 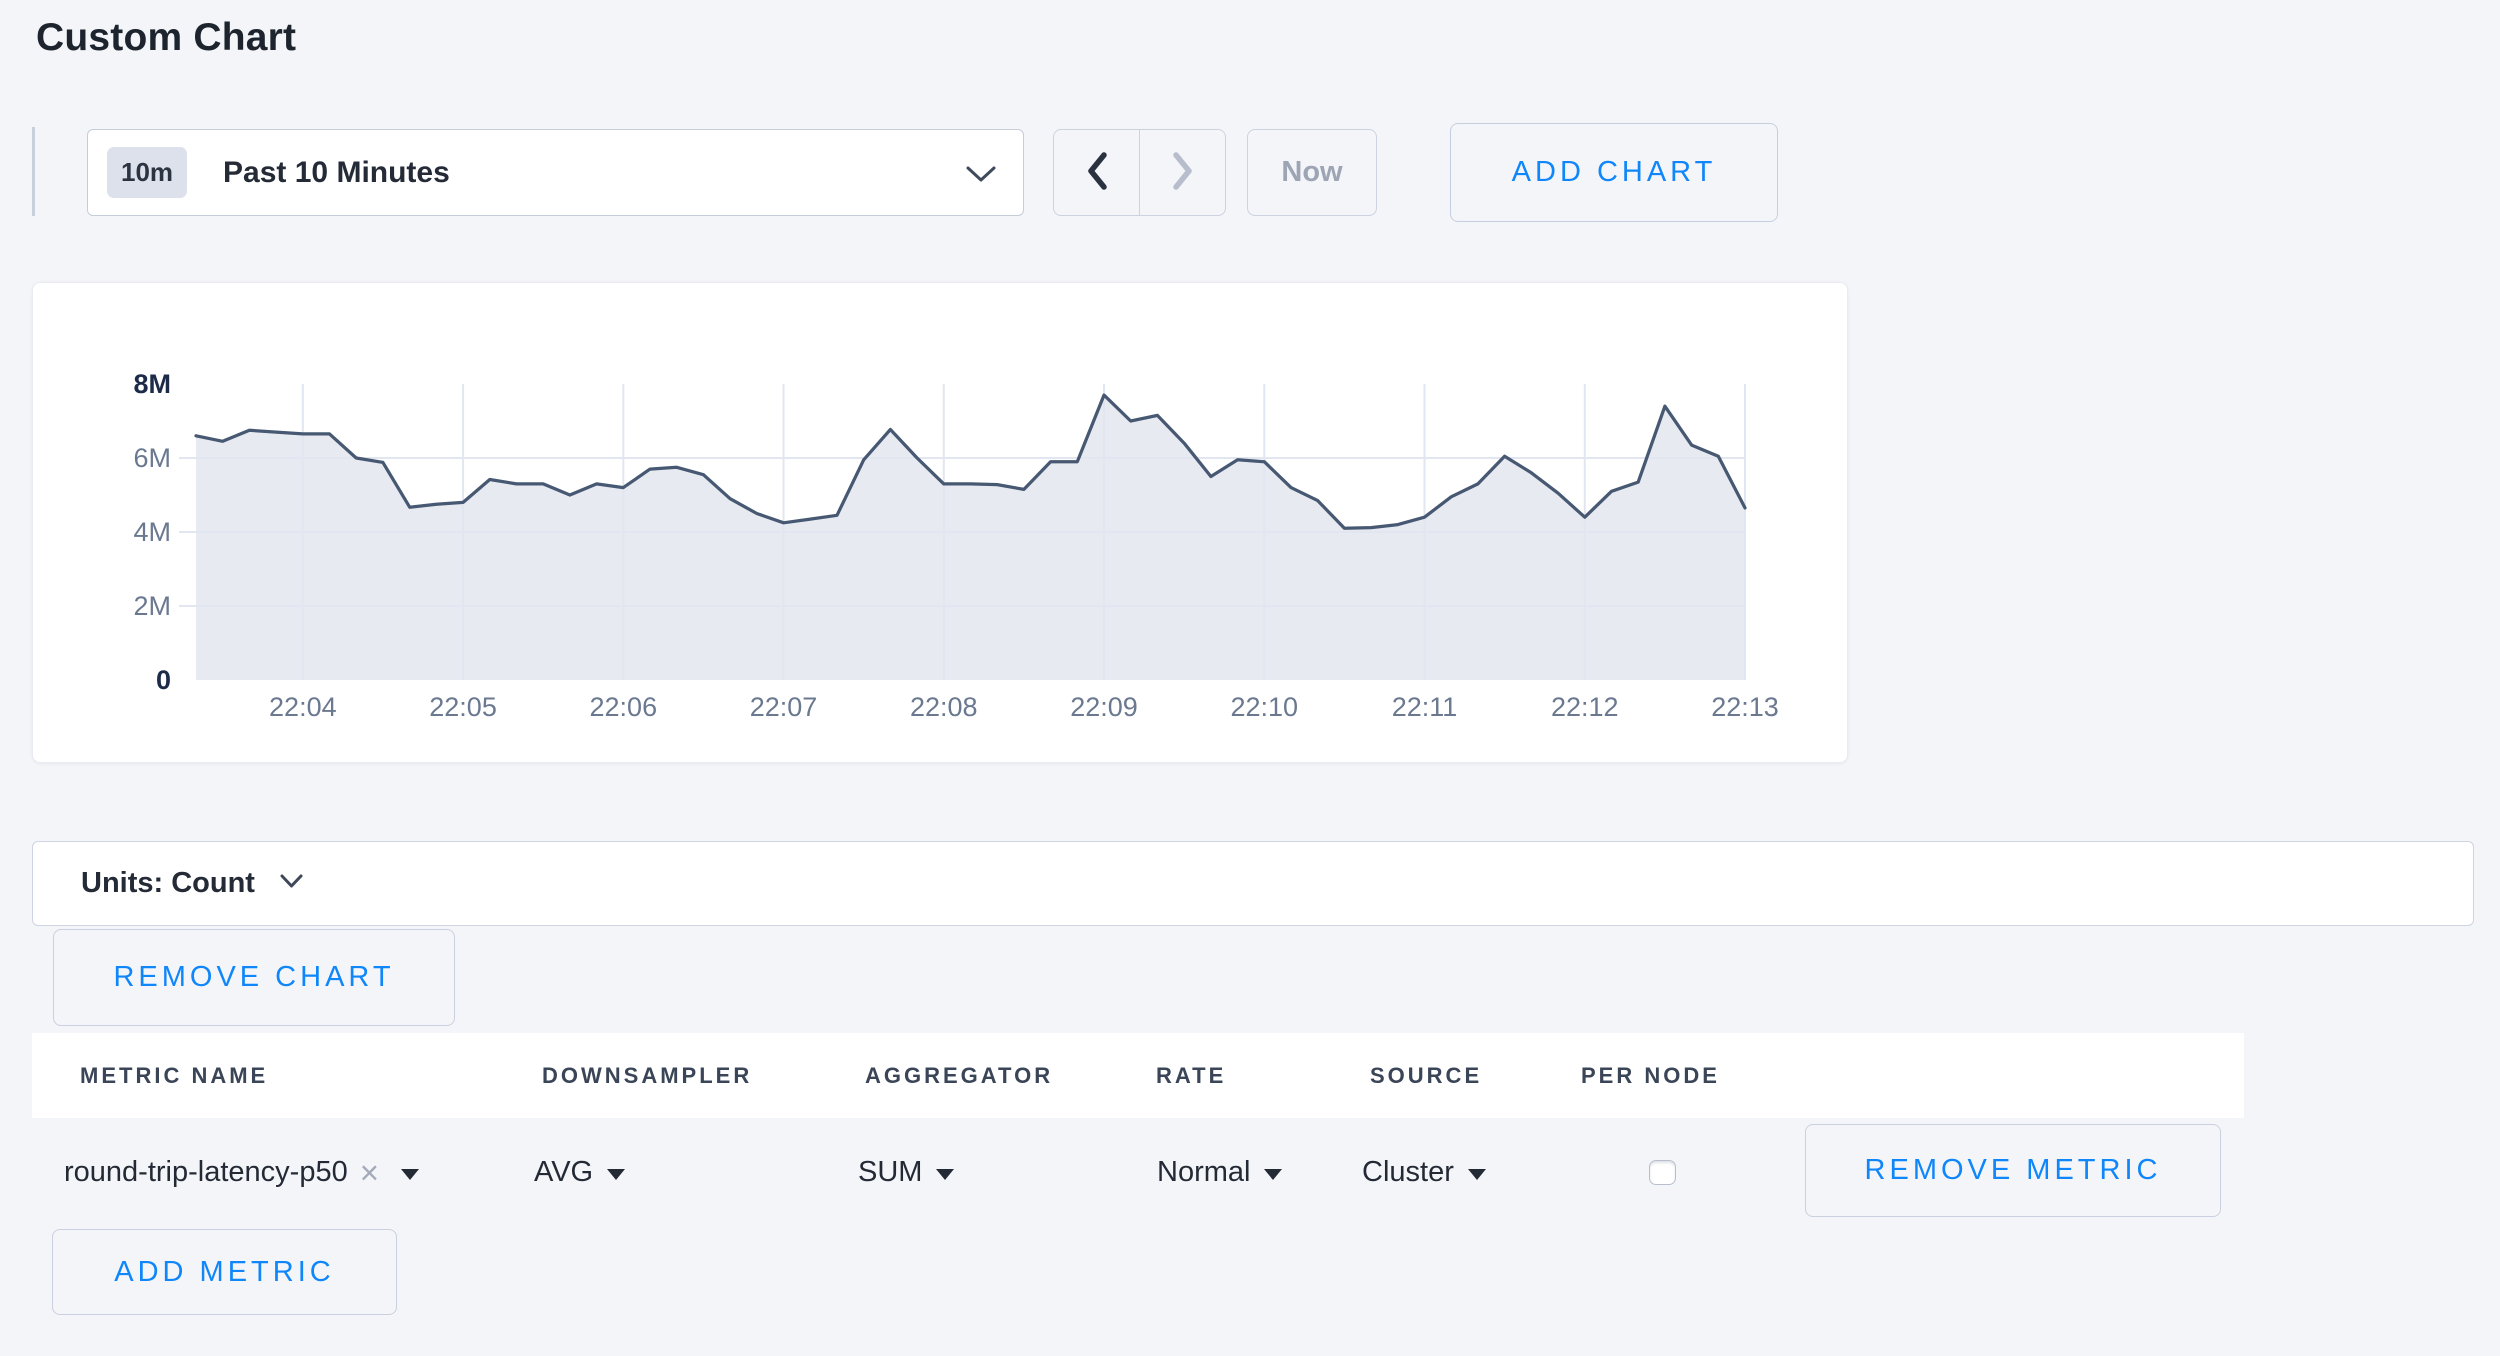 What do you see at coordinates (336, 172) in the screenshot?
I see `time-range-label: Past 10 Minutes` at bounding box center [336, 172].